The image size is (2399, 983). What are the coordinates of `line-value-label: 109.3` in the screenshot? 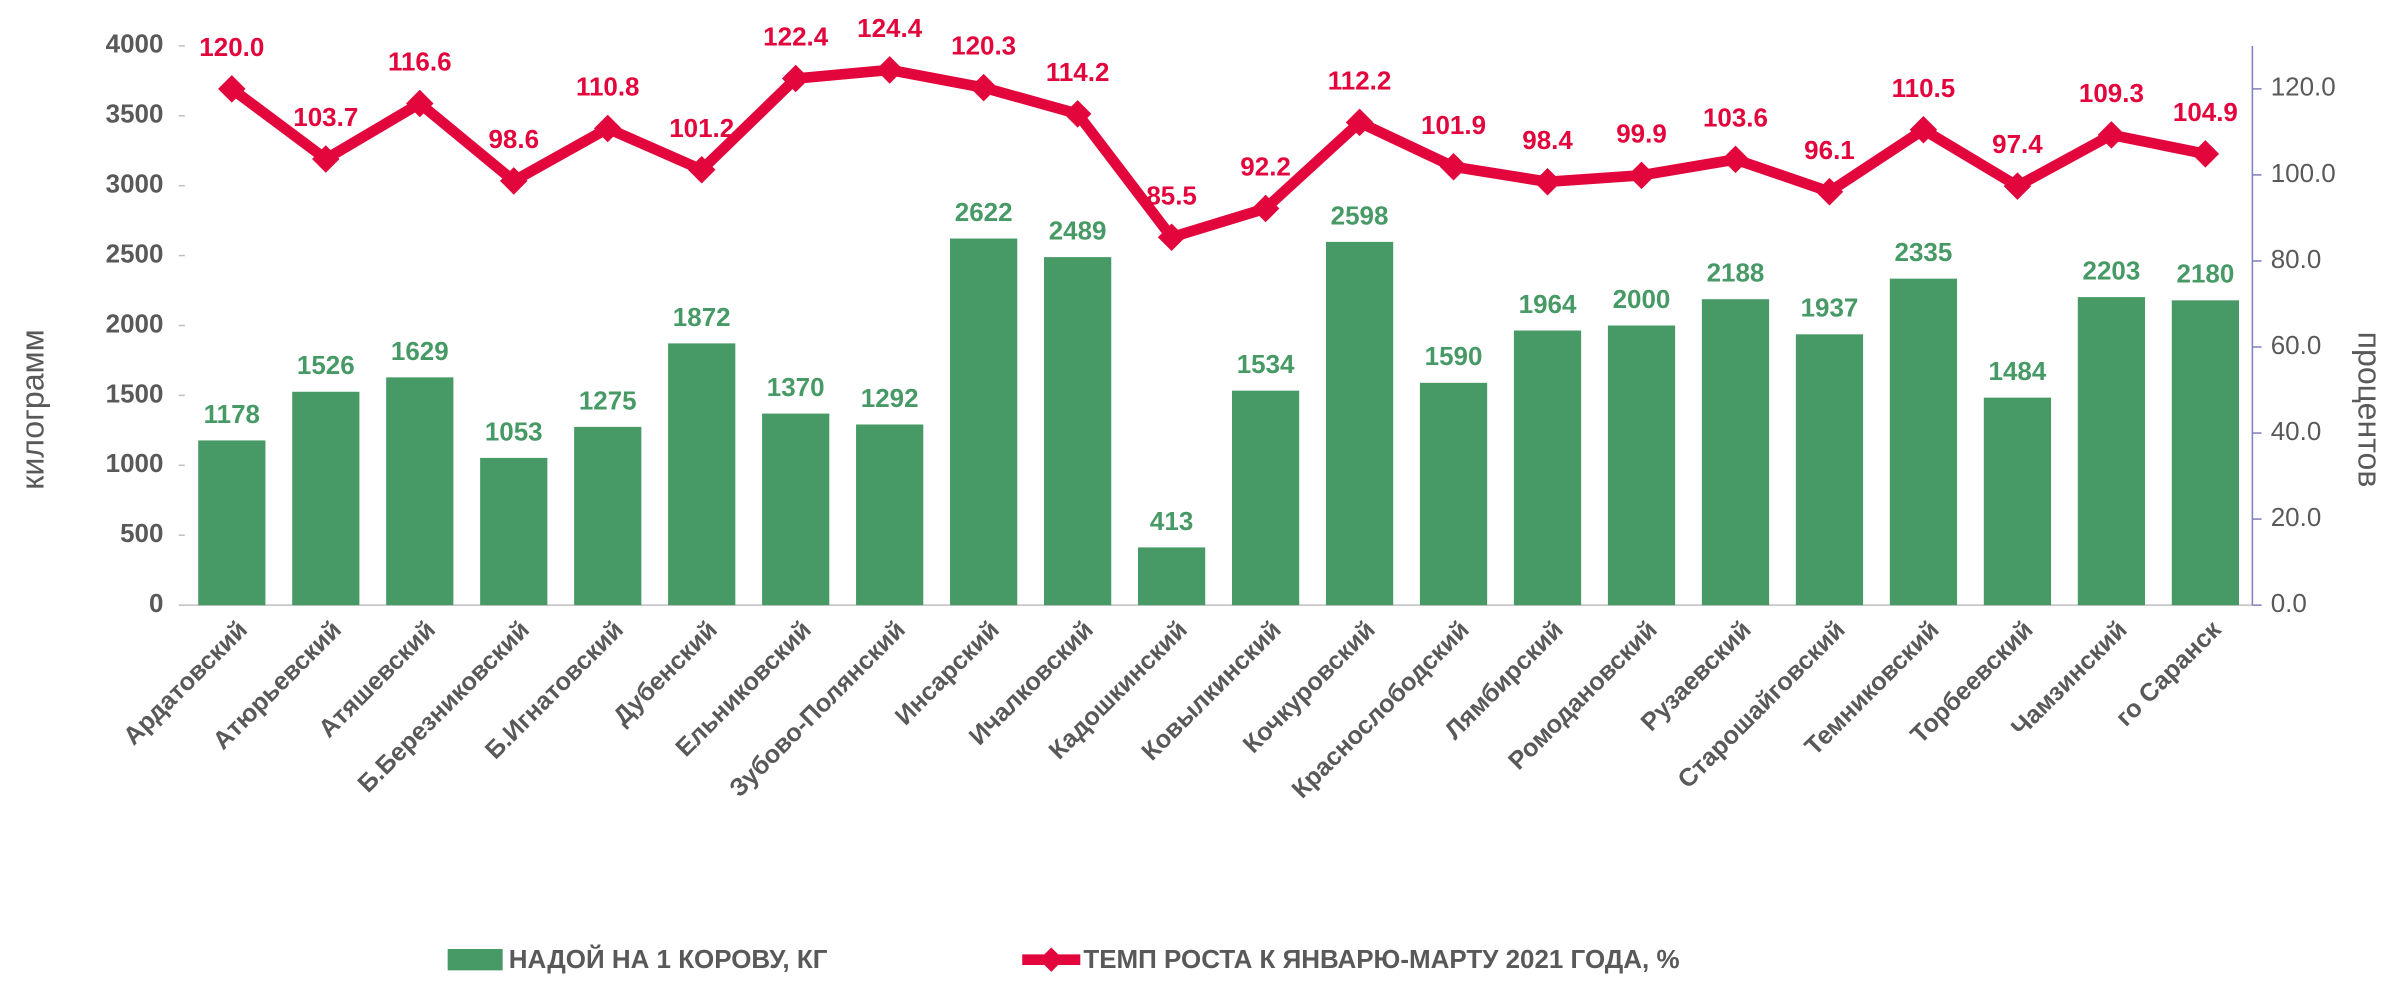 It's located at (2111, 93).